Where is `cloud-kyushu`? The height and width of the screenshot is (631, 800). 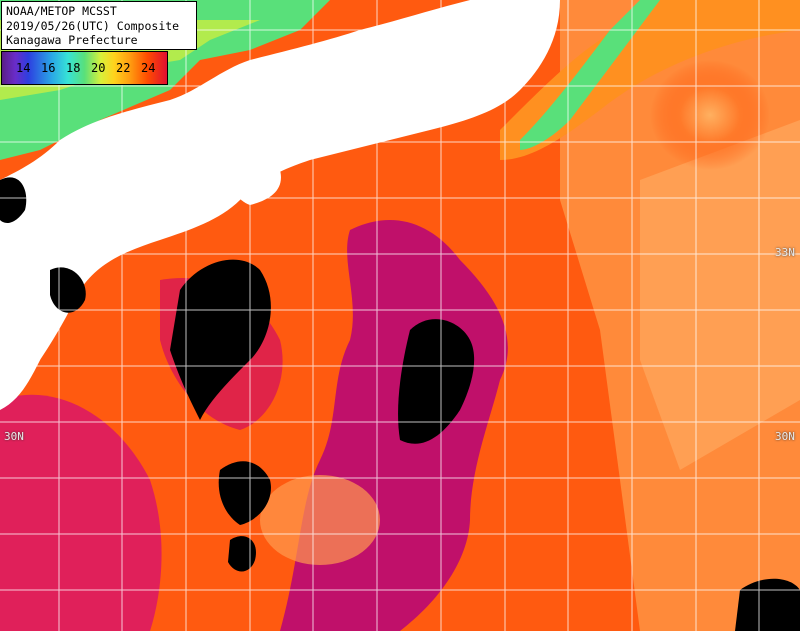 cloud-kyushu is located at coordinates (13, 200).